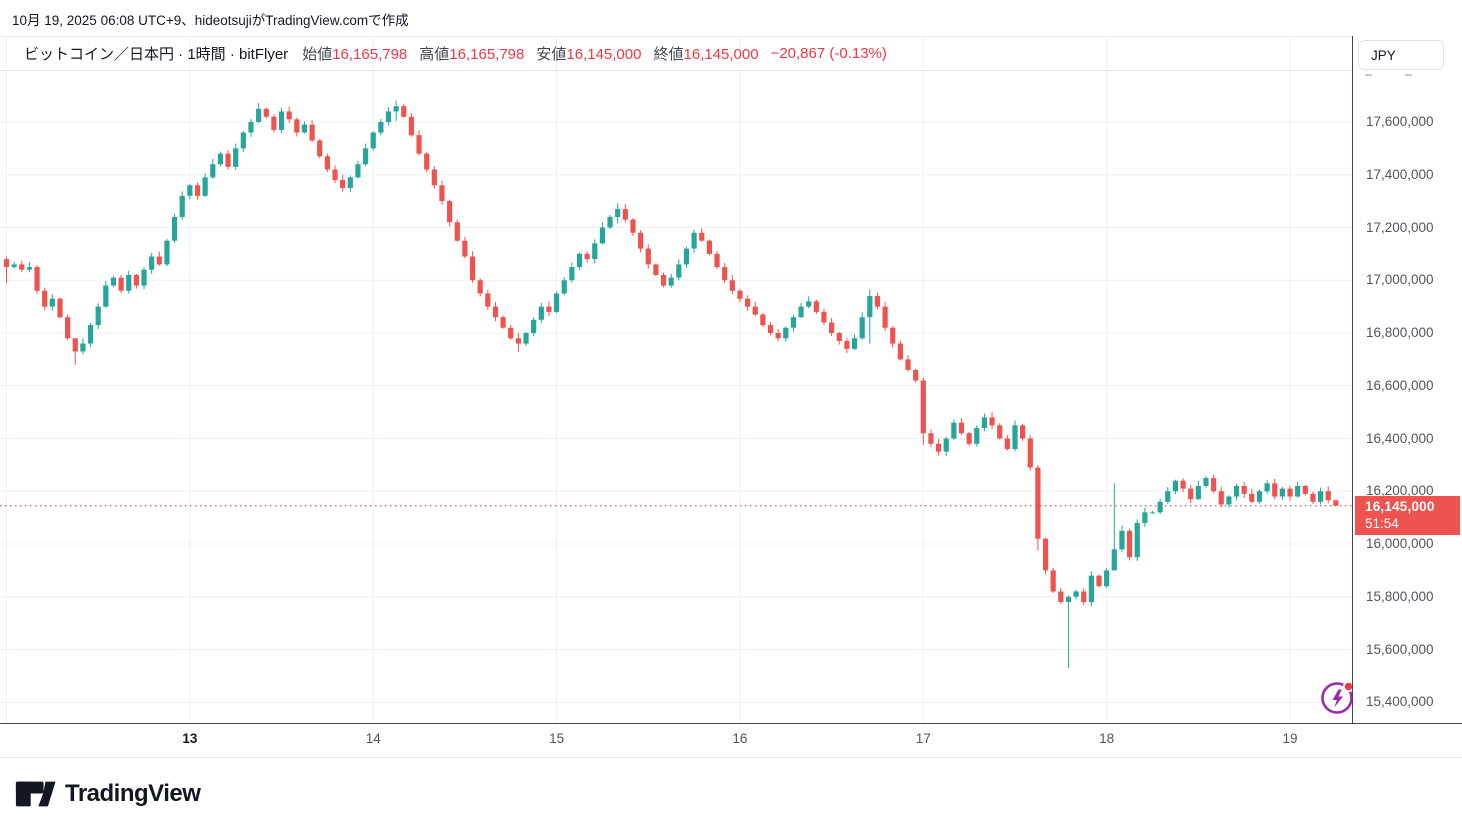 This screenshot has height=833, width=1462. Describe the element at coordinates (1401, 55) in the screenshot. I see `currency-button: JPY` at that location.